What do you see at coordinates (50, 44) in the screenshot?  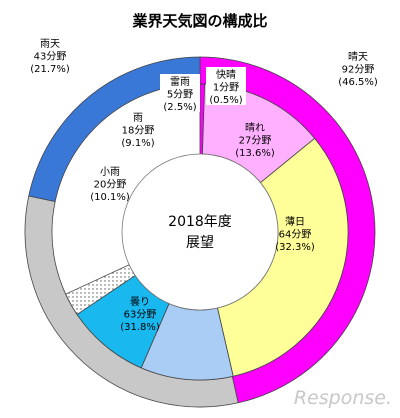 I see `label-outer-2-name: 雨天` at bounding box center [50, 44].